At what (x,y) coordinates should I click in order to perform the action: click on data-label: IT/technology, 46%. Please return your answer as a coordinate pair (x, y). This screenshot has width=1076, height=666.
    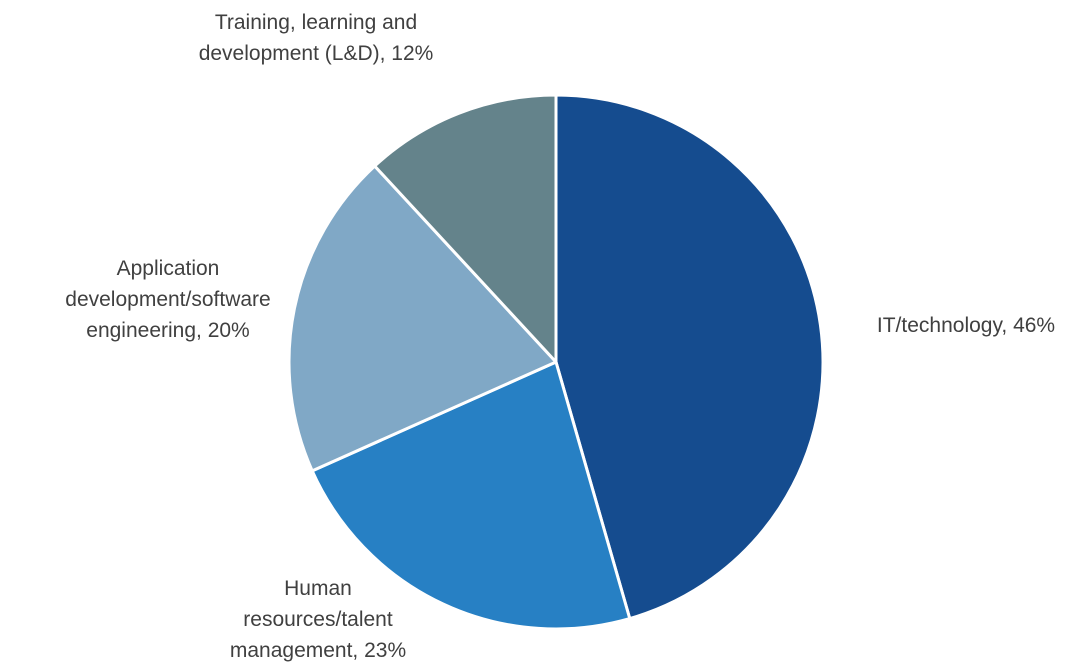
    Looking at the image, I should click on (966, 325).